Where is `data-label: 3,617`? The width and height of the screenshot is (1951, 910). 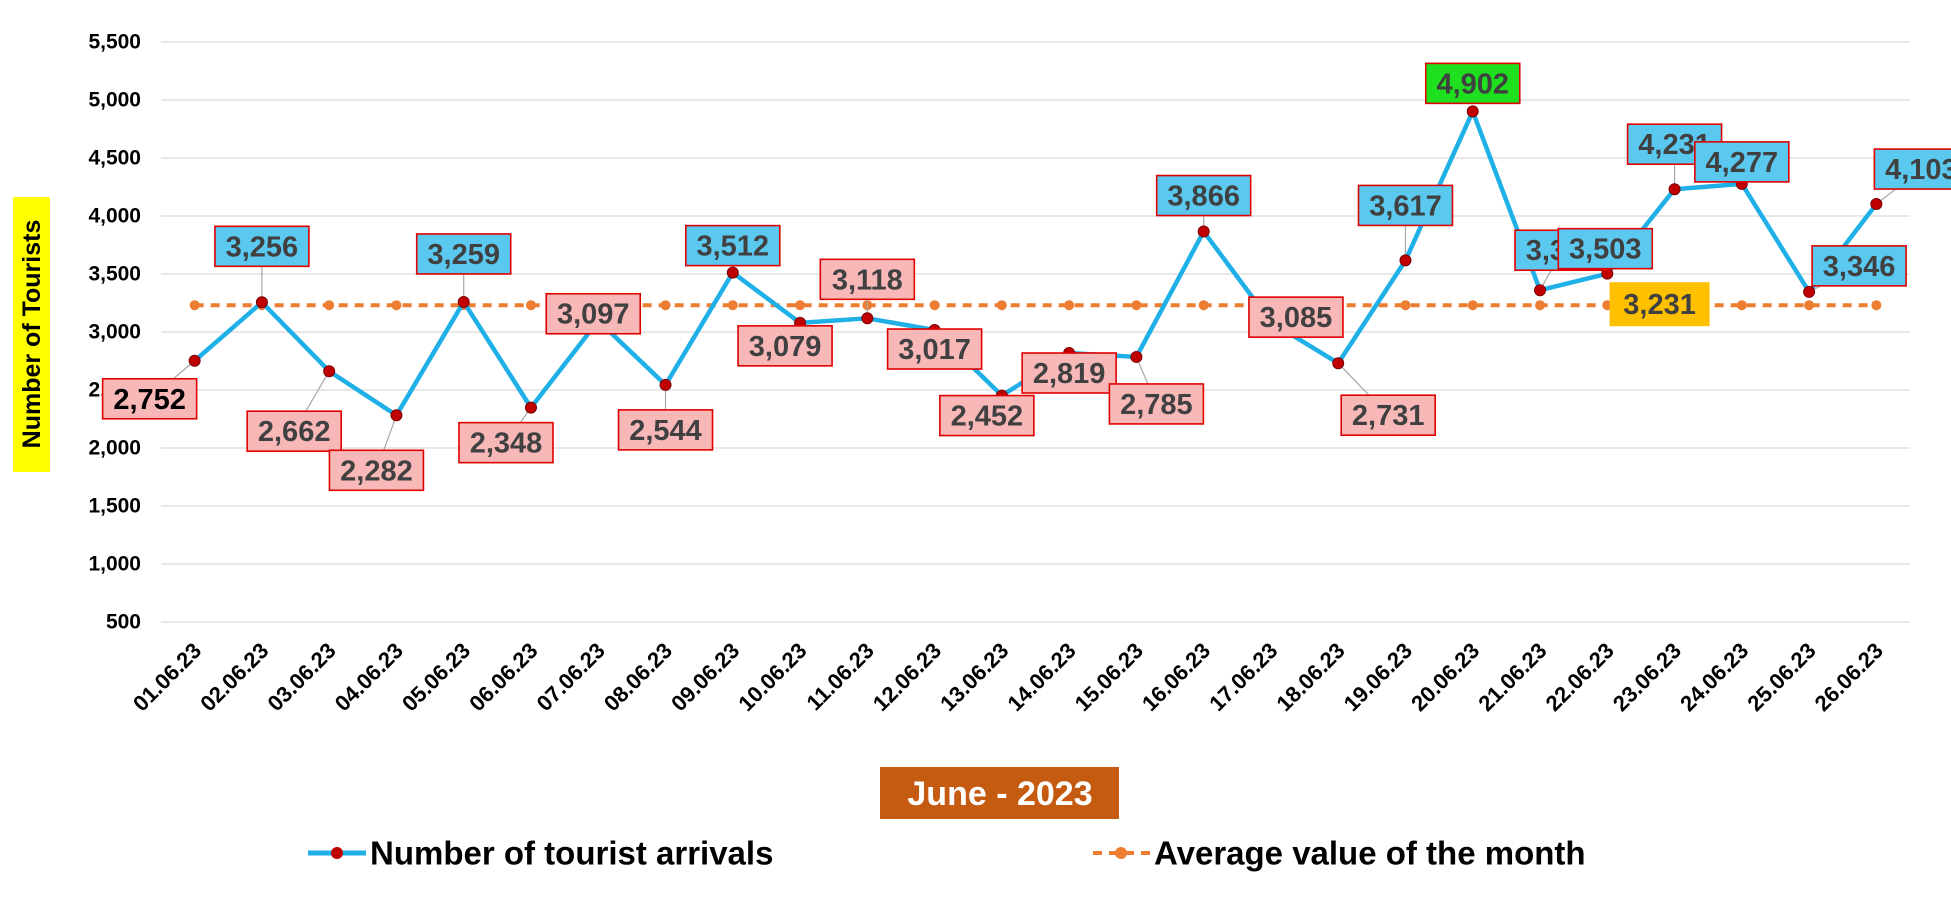
data-label: 3,617 is located at coordinates (1405, 205).